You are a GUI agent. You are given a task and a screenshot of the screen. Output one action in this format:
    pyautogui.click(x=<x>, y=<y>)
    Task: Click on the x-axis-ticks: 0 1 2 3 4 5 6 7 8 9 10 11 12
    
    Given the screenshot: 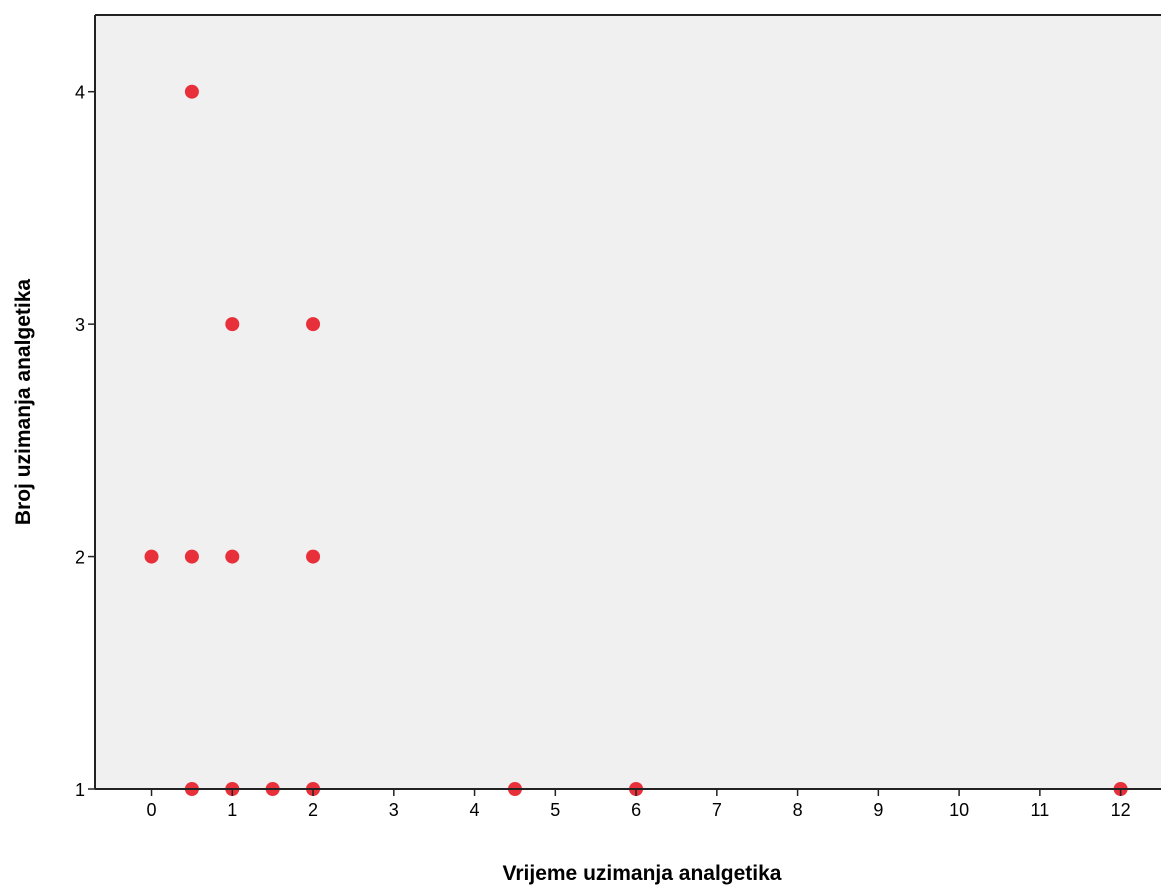 What is the action you would take?
    pyautogui.click(x=639, y=804)
    